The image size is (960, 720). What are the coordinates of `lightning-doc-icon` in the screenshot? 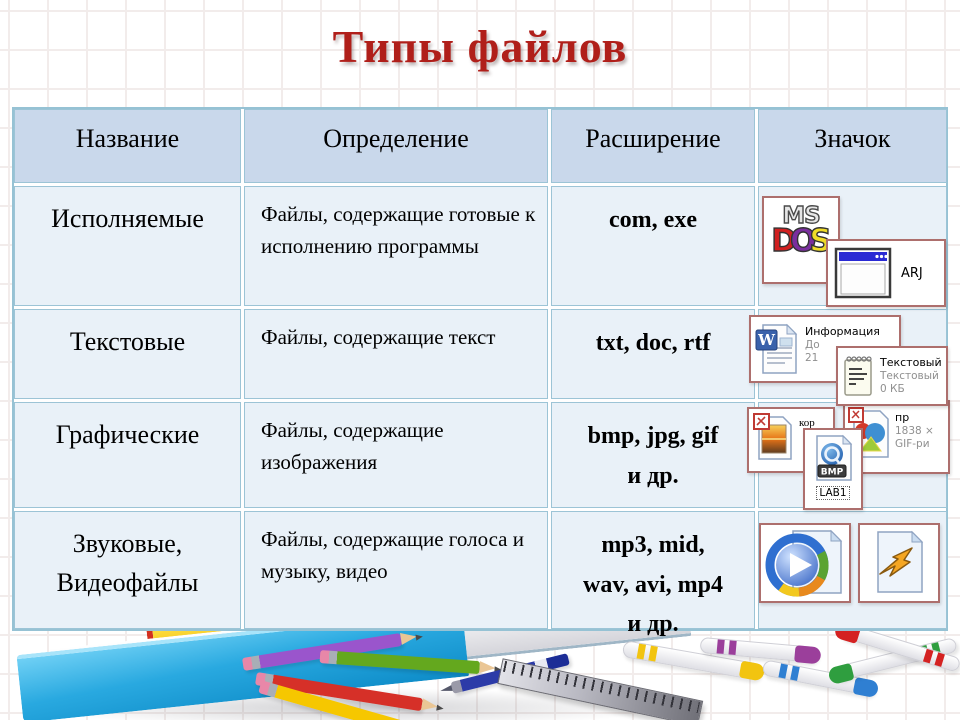 It's located at (900, 561).